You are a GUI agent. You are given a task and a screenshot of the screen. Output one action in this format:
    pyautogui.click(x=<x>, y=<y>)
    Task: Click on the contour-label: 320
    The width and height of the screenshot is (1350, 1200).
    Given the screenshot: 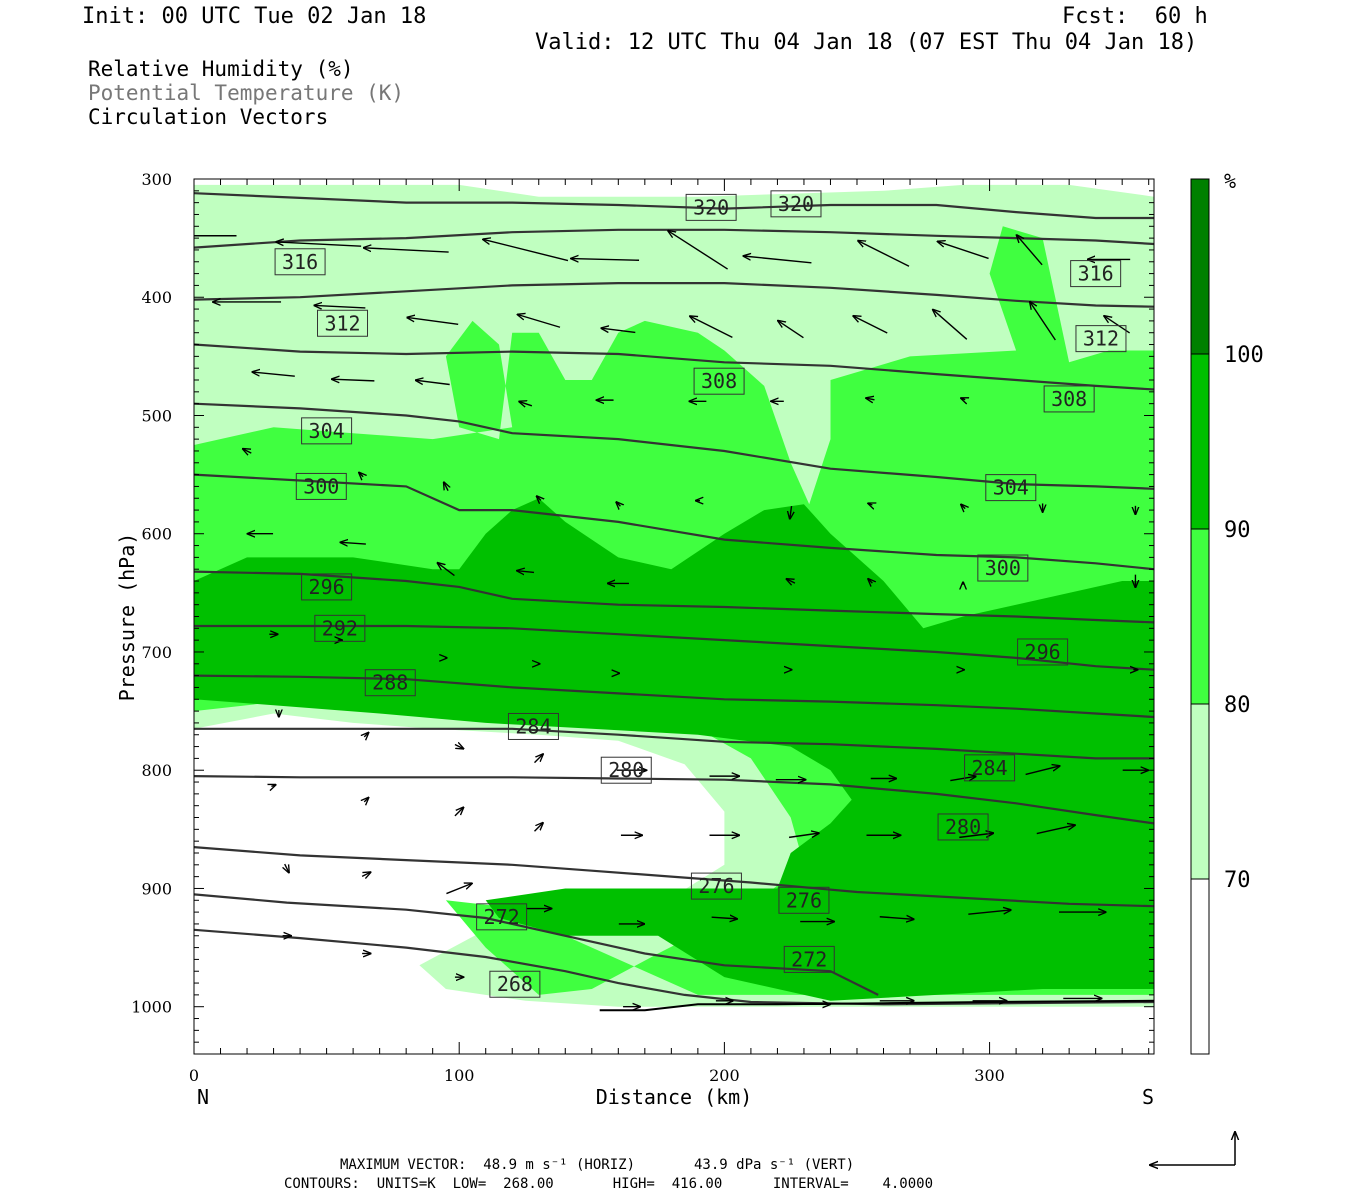 What is the action you would take?
    pyautogui.click(x=711, y=207)
    